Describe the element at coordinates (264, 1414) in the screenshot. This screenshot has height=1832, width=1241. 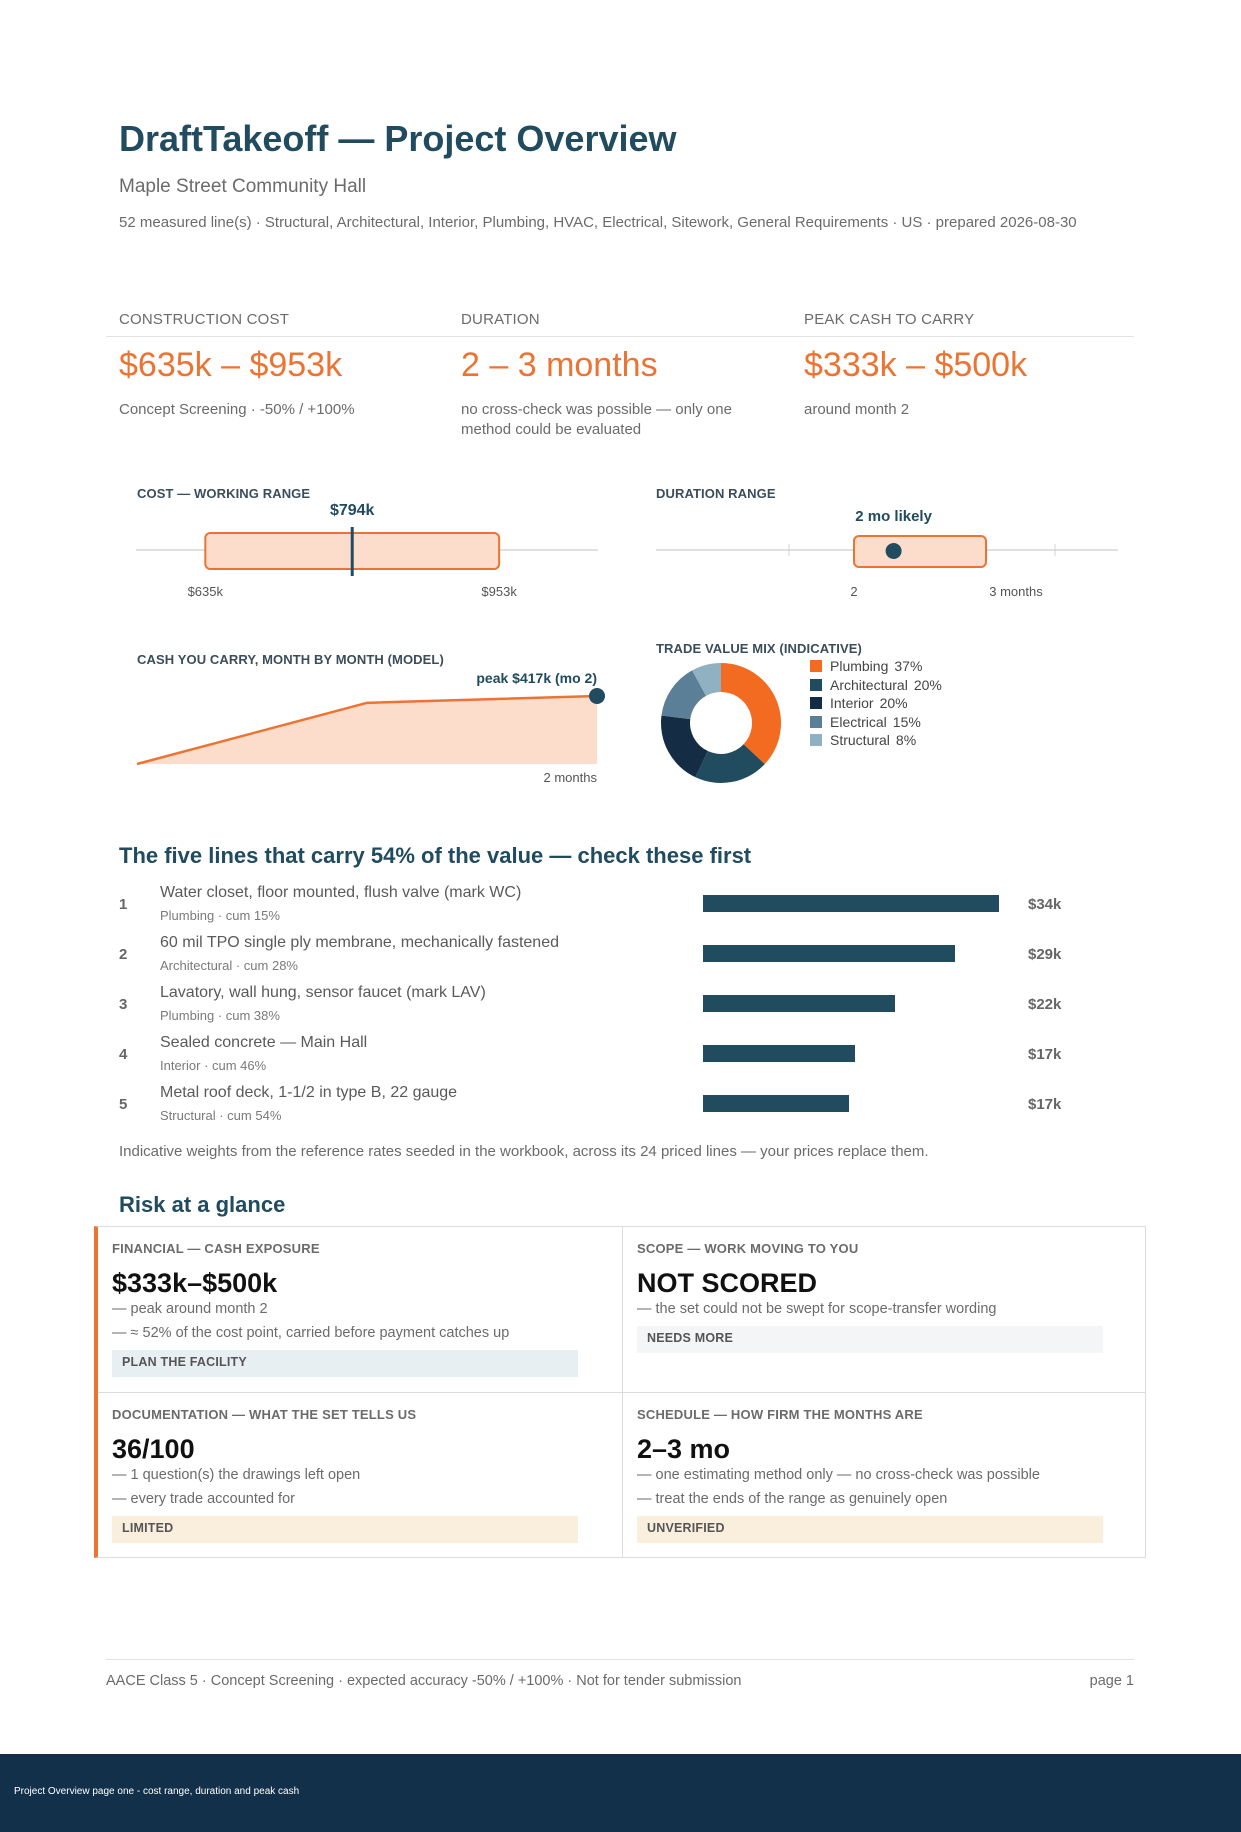
I see `risk-card-label: DOCUMENTATION — WHAT THE SET TELLS US` at that location.